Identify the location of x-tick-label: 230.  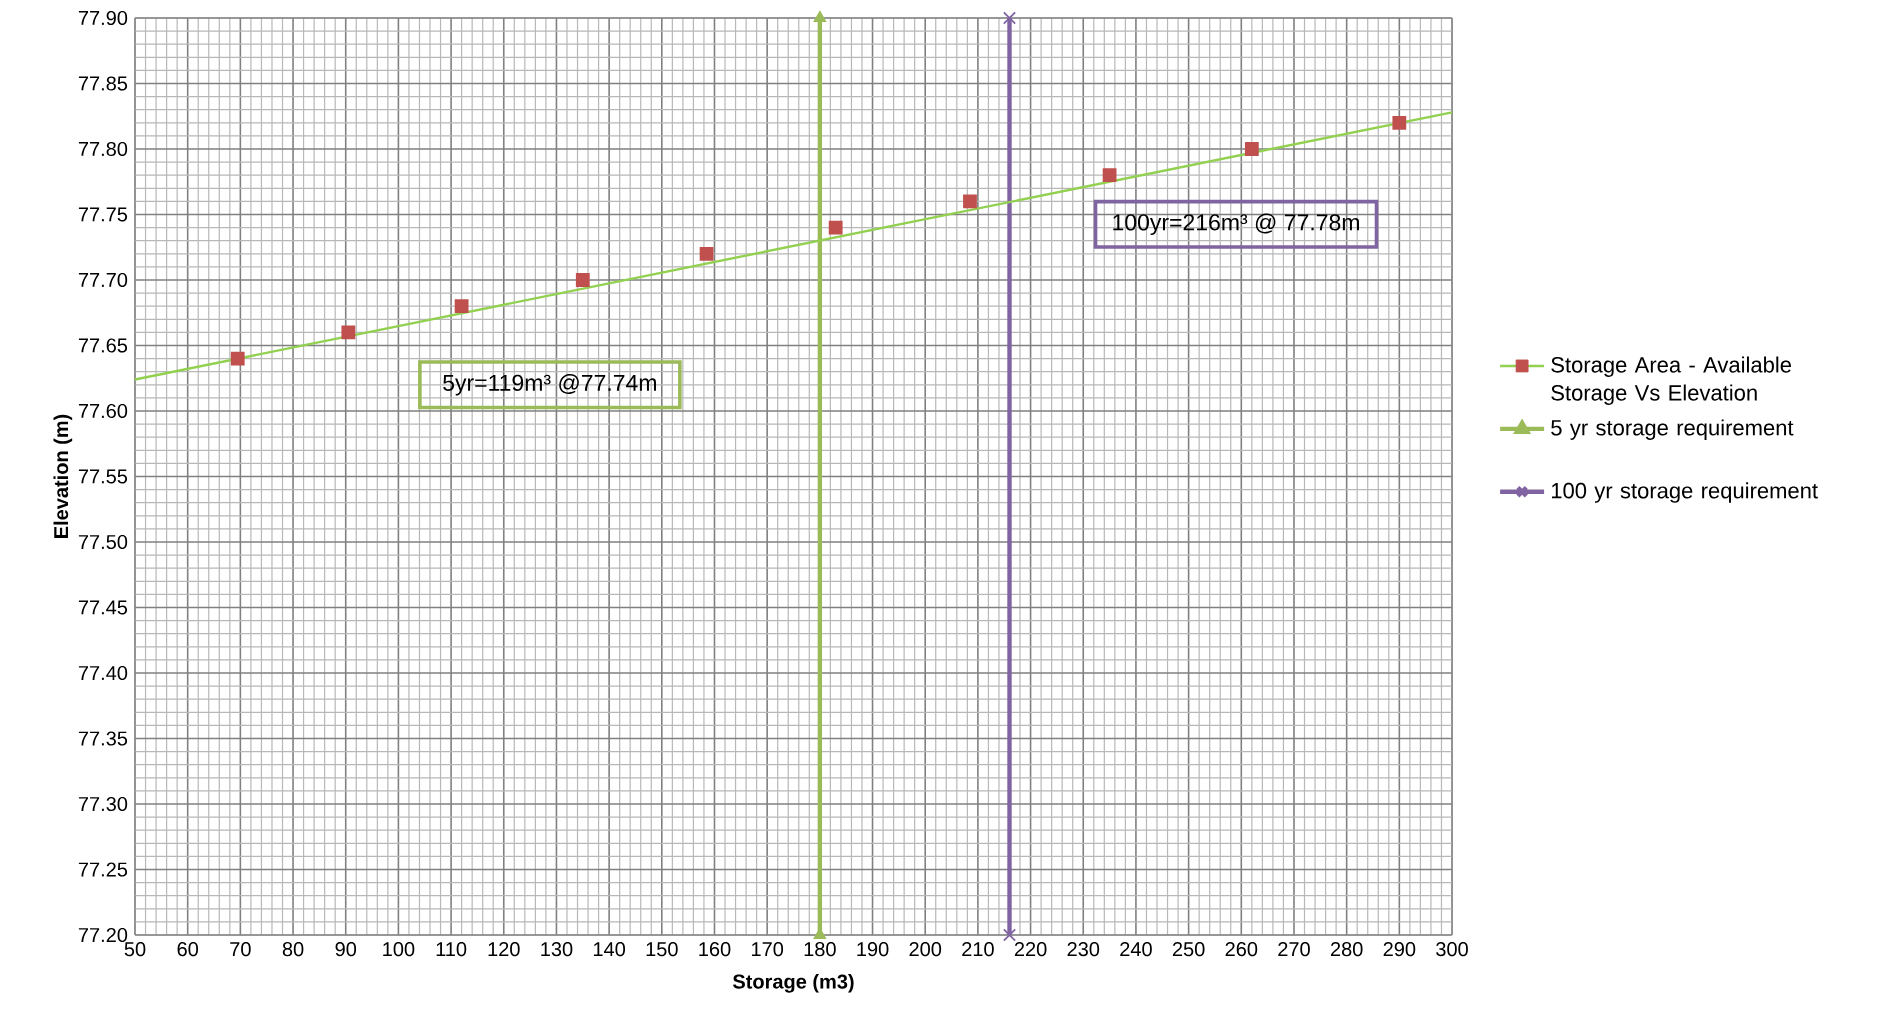
(1083, 949).